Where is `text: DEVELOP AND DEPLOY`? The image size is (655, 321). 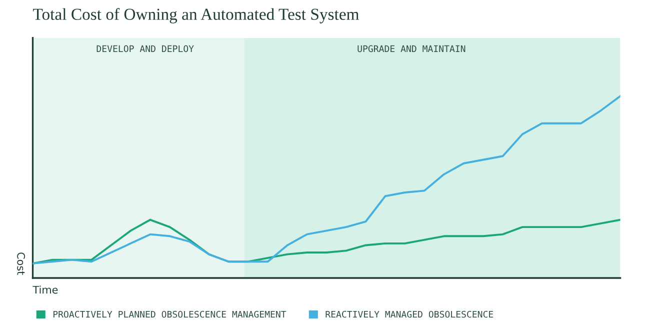
text: DEVELOP AND DEPLOY is located at coordinates (145, 48).